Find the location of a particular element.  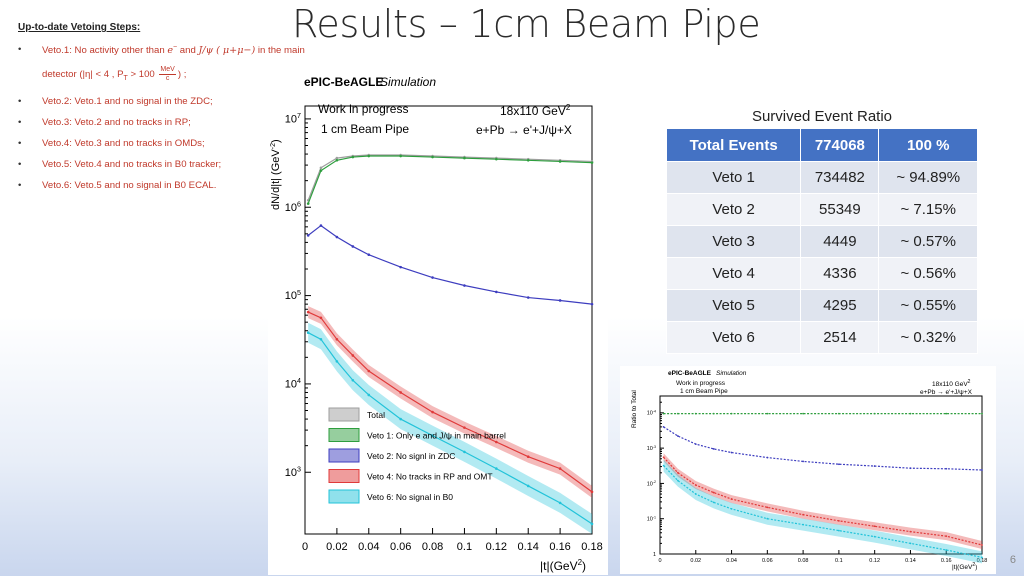

veto1-text-a: Veto.1: No activity other than is located at coordinates (103, 51).